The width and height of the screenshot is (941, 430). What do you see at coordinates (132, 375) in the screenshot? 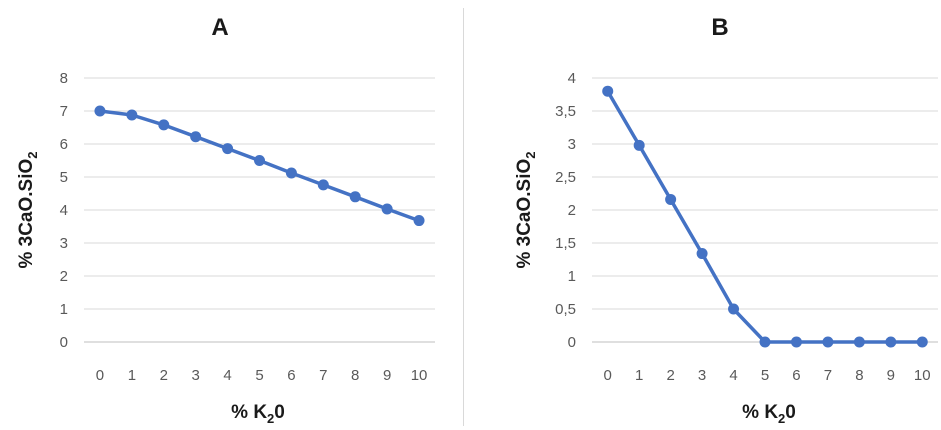
I see `chart-a-x-tick-label: 1` at bounding box center [132, 375].